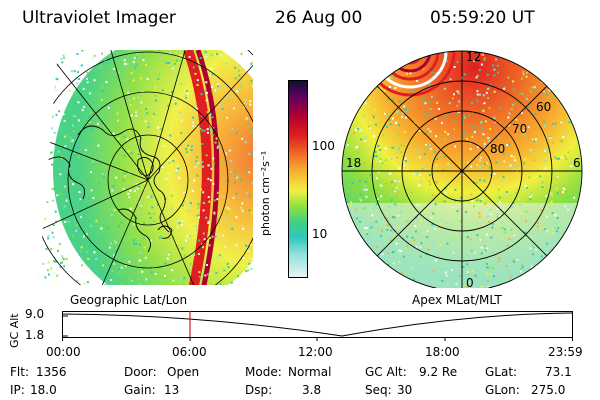 This screenshot has height=400, width=600. I want to click on alt-xtick-0600: 06:00, so click(189, 352).